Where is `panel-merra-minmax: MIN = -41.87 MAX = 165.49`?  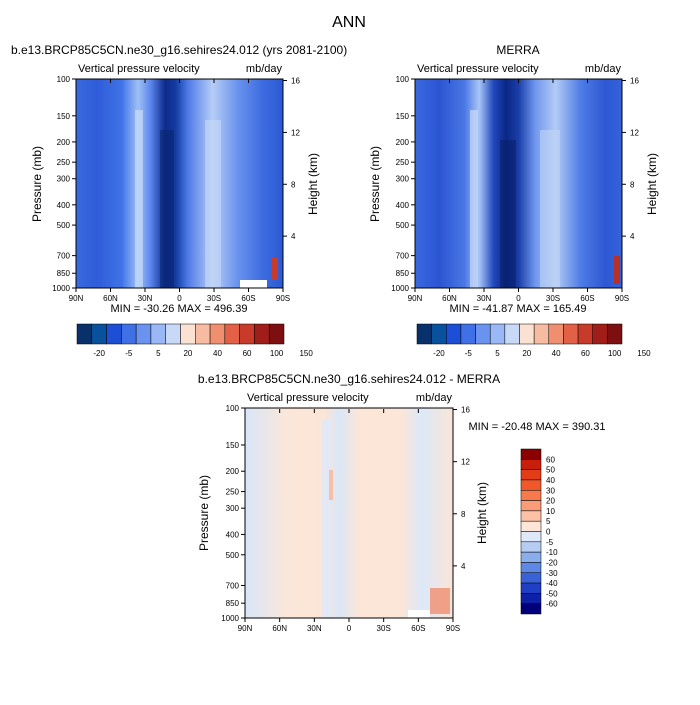
panel-merra-minmax: MIN = -41.87 MAX = 165.49 is located at coordinates (518, 309).